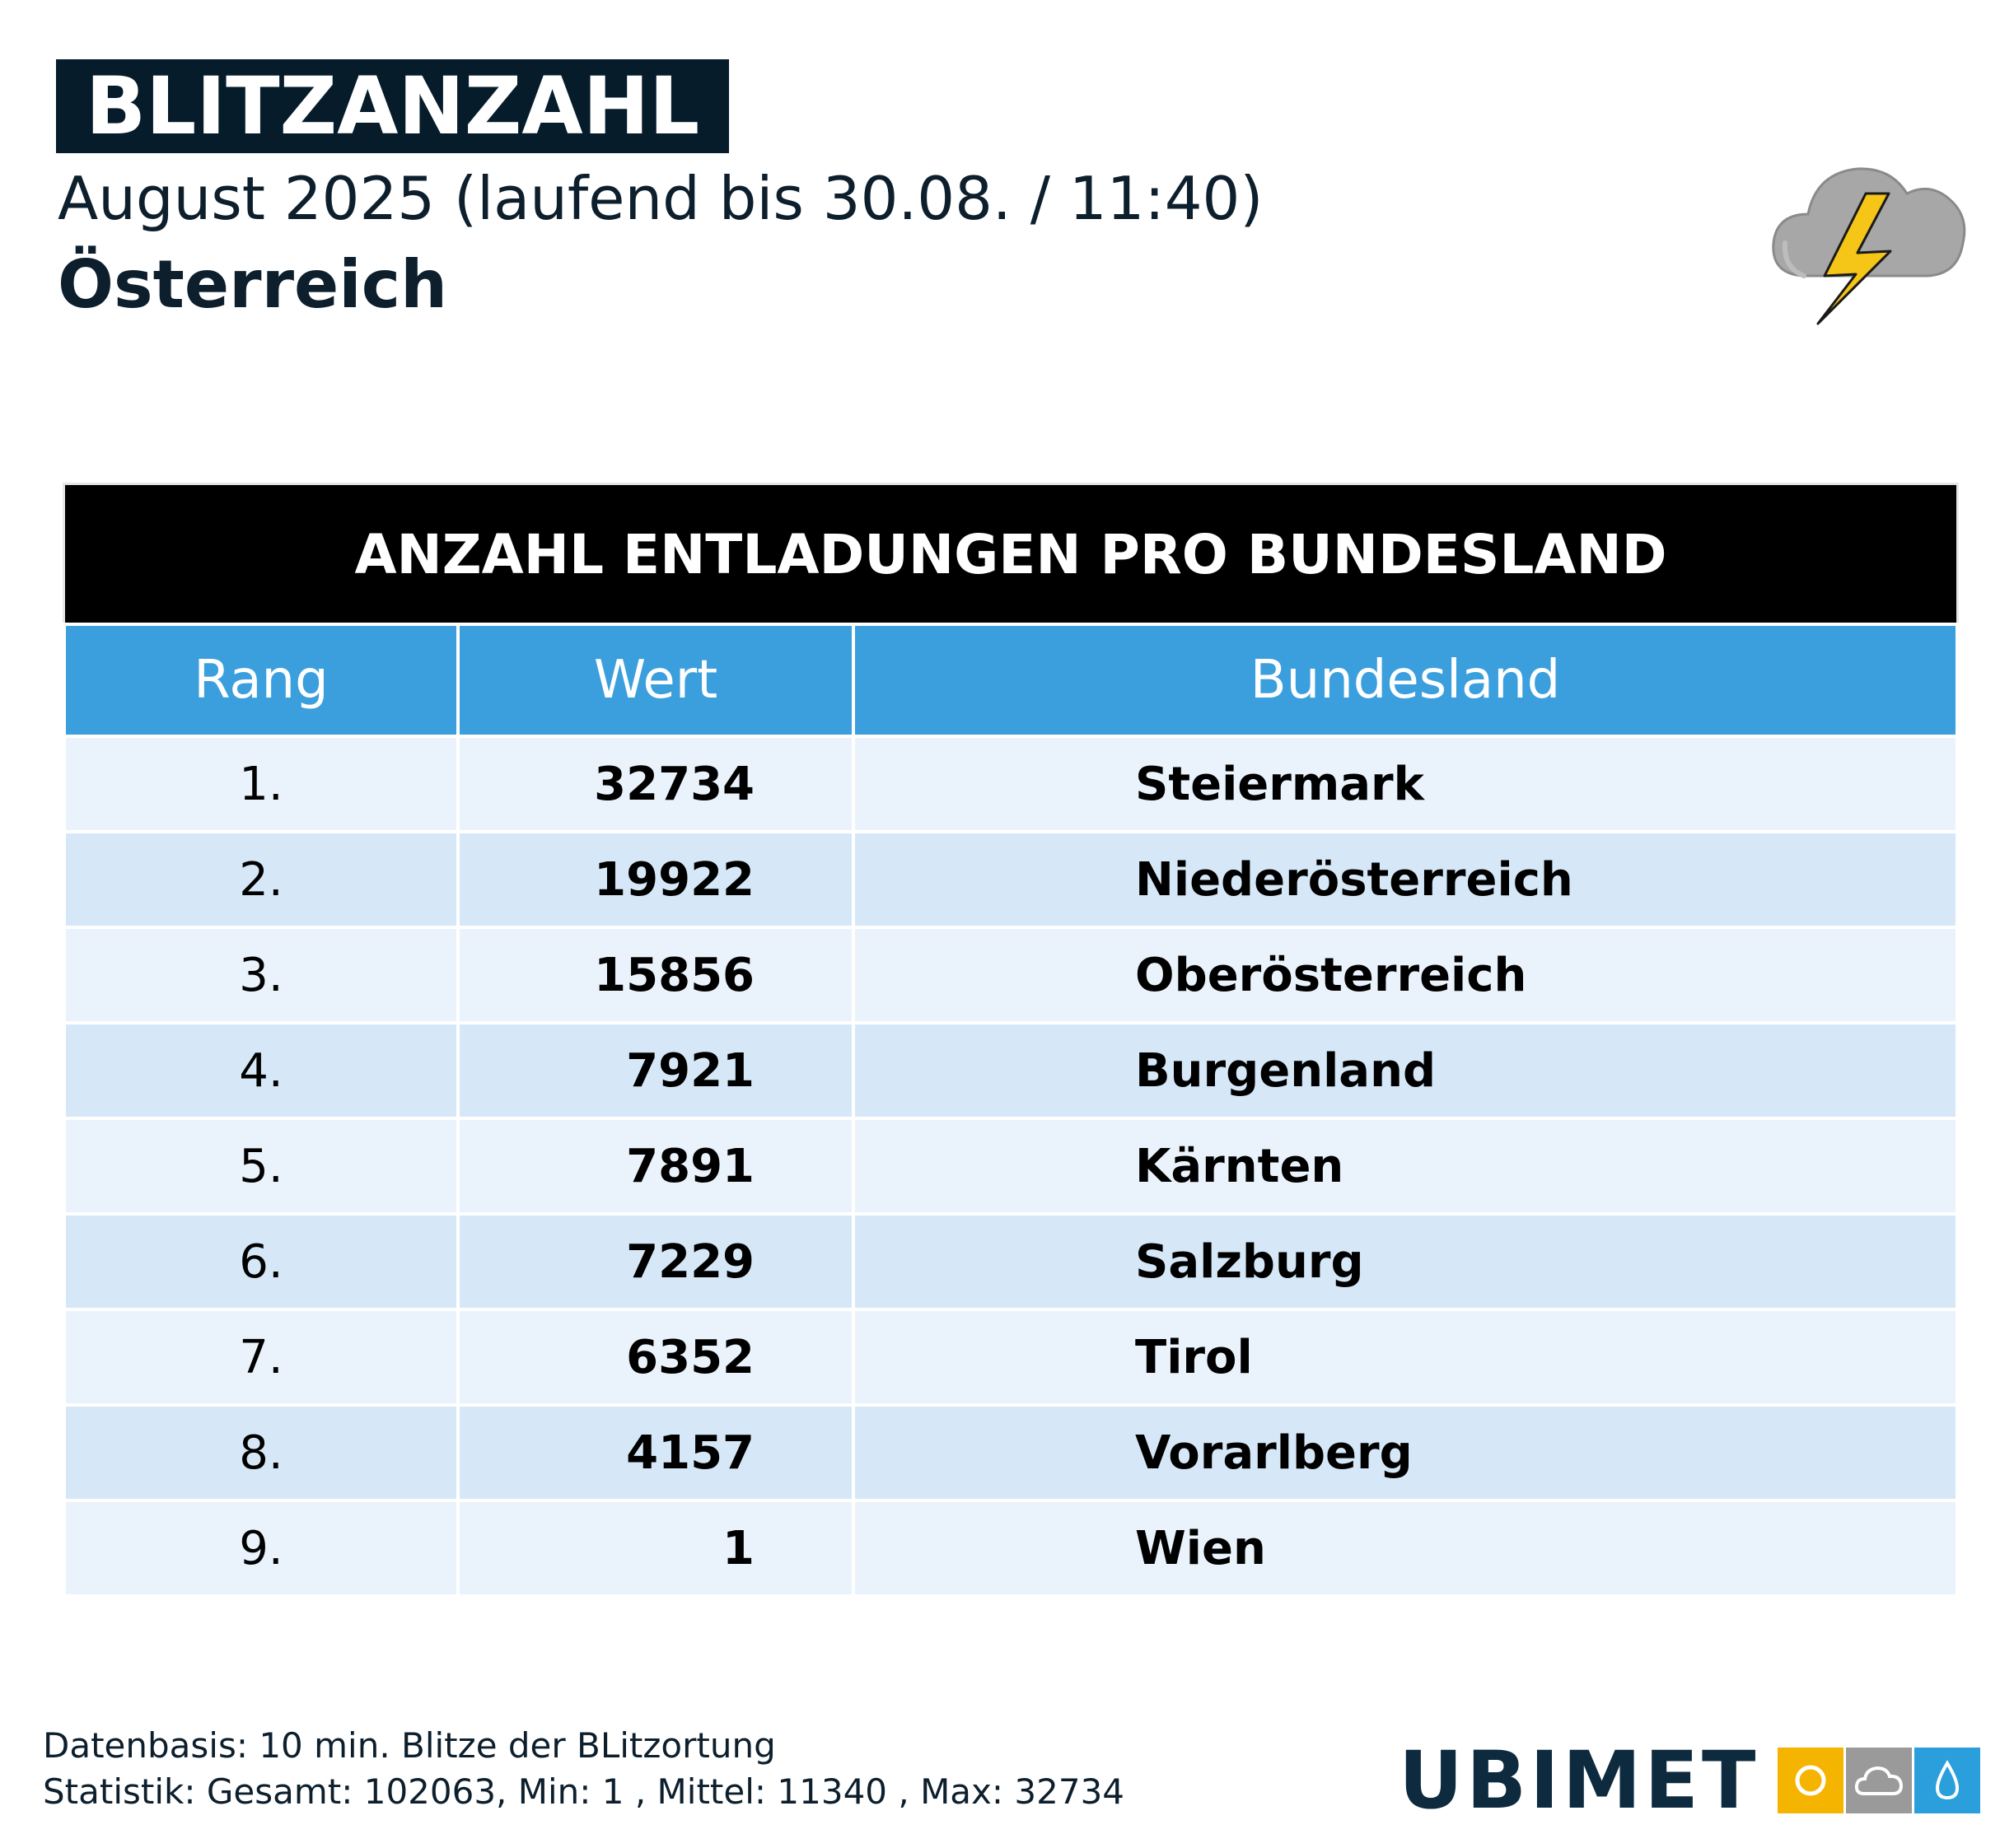 The height and width of the screenshot is (1848, 2014). I want to click on value-cell: 7921, so click(656, 1070).